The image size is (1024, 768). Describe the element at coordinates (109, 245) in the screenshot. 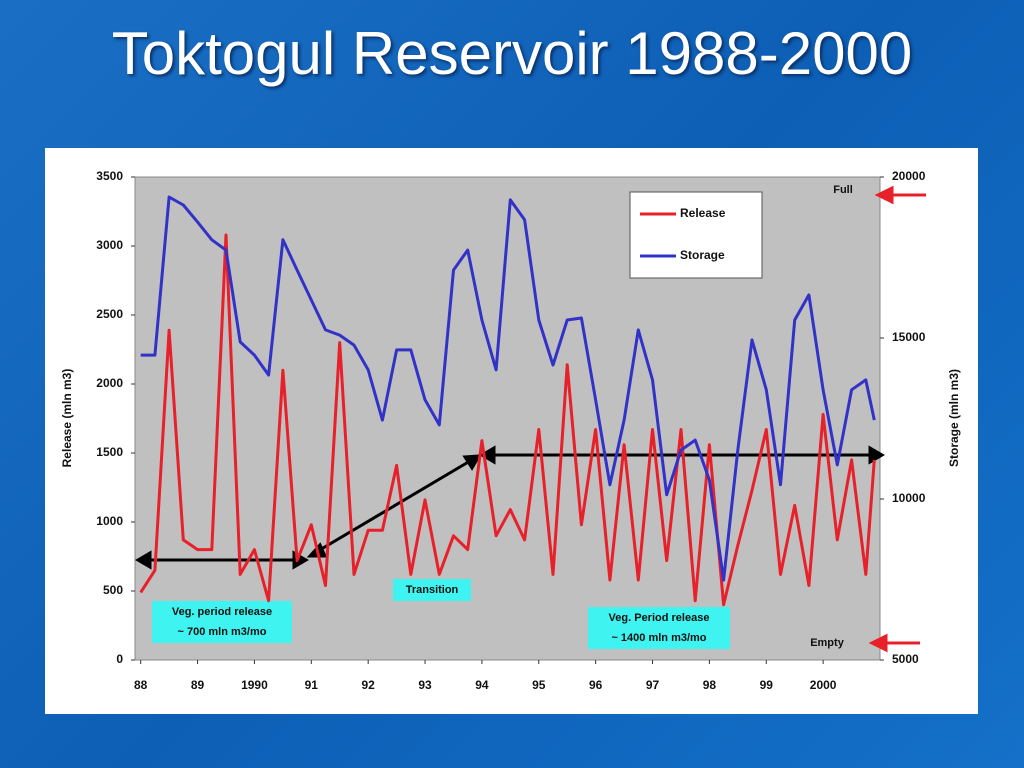

I see `y-tick-label: 3000` at that location.